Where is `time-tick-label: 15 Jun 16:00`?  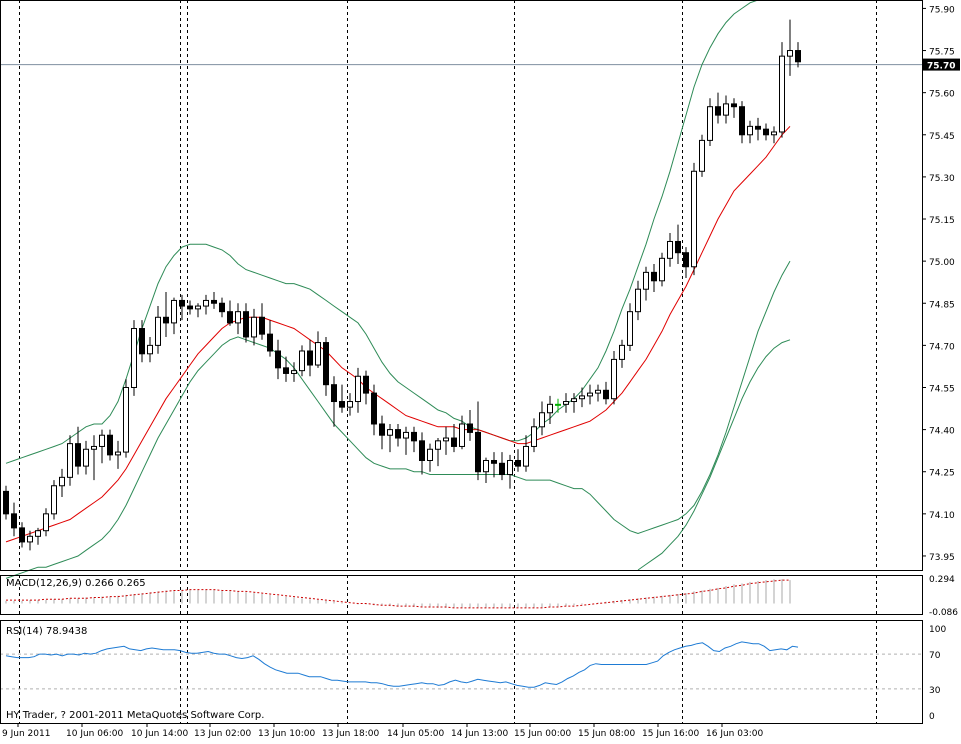
time-tick-label: 15 Jun 16:00 is located at coordinates (670, 734).